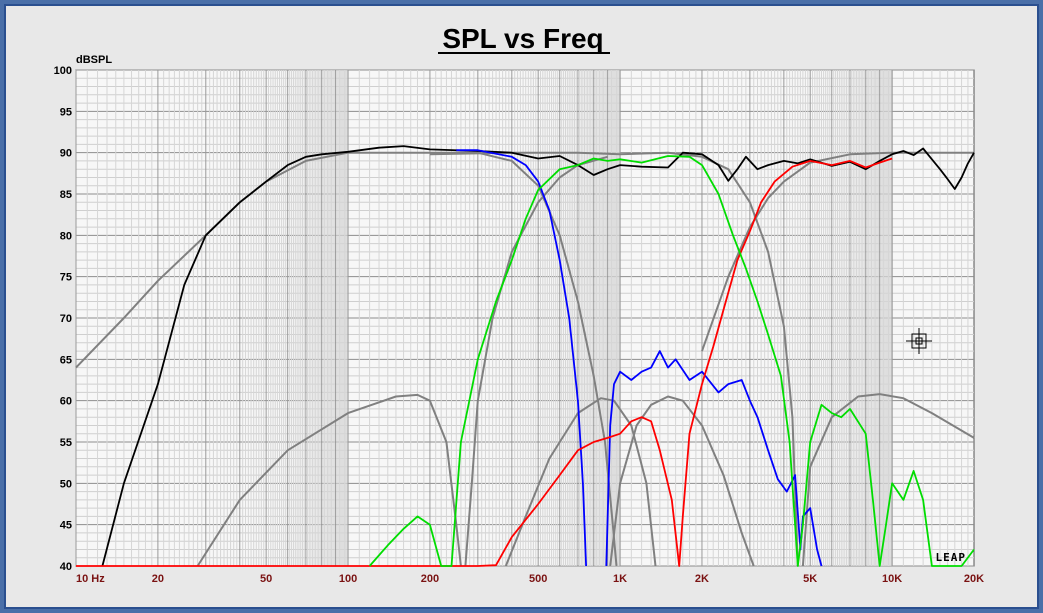  I want to click on y-tick-label: 85, so click(66, 195).